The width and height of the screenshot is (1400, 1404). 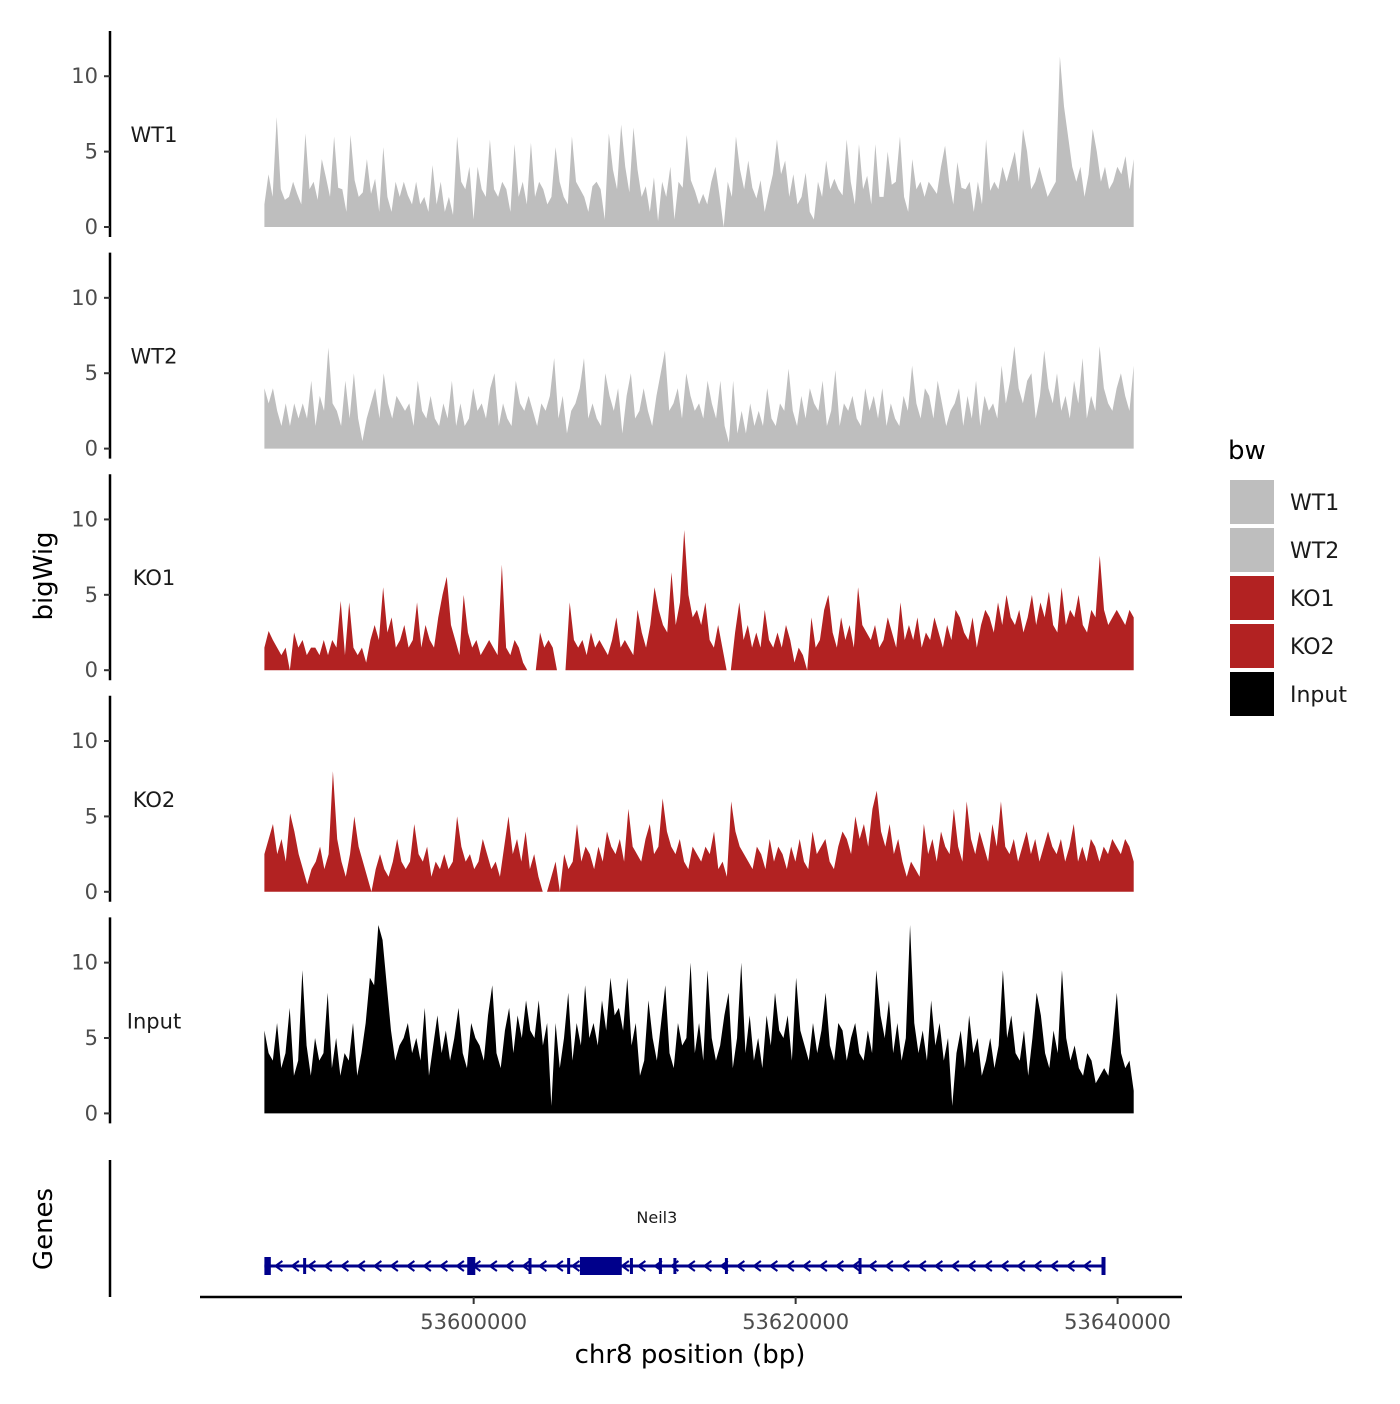 I want to click on legend: bw WT1 WT2 KO1 KO2 Input, so click(x=1287, y=576).